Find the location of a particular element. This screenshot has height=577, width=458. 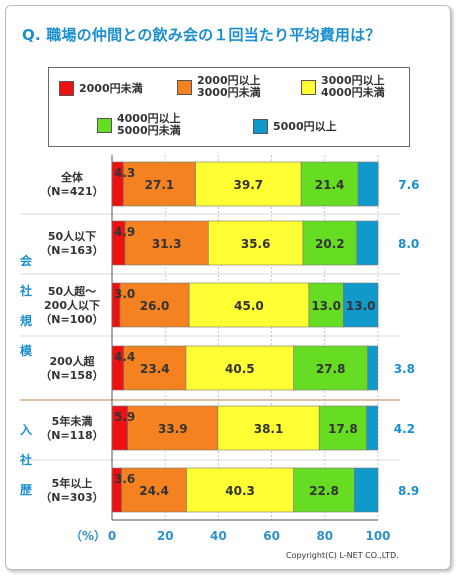

legend-label: 2000円以上 3000円未満 is located at coordinates (229, 86).